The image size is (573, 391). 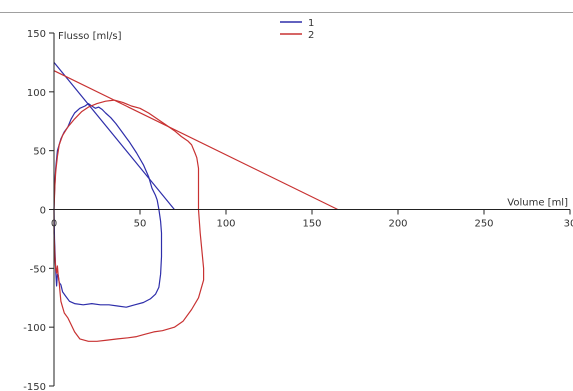 What do you see at coordinates (140, 224) in the screenshot?
I see `x-tick-label: 50` at bounding box center [140, 224].